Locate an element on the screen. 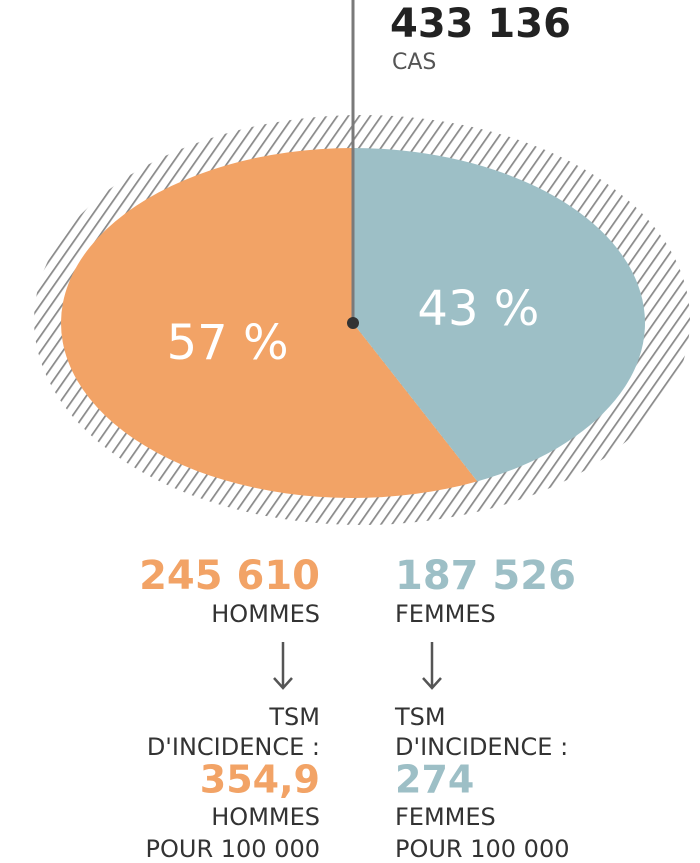 The width and height of the screenshot is (700, 863). count-label: FEMMES is located at coordinates (445, 614).